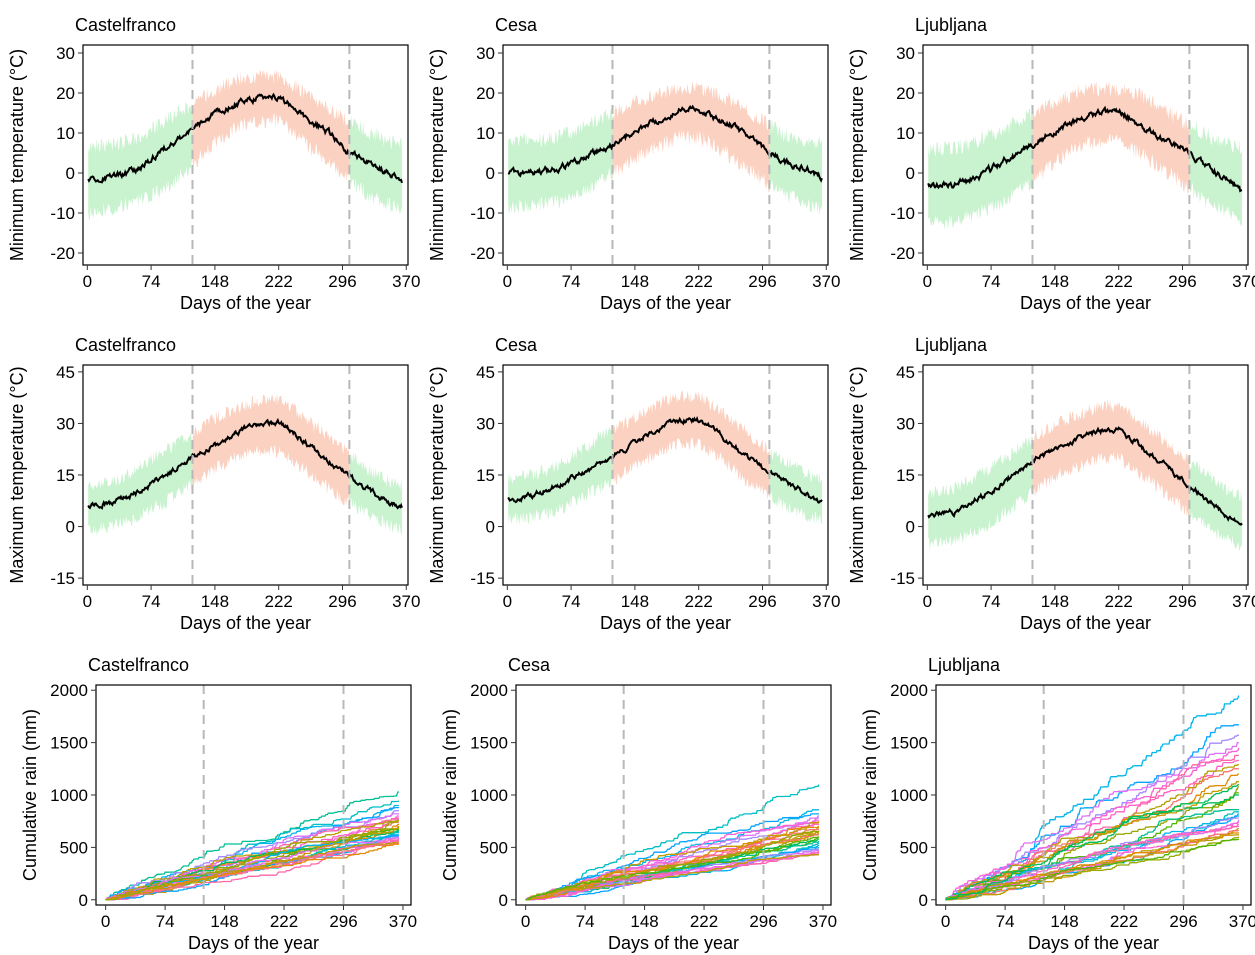 The image size is (1255, 955). Describe the element at coordinates (909, 690) in the screenshot. I see `y-tick-label: 2000` at that location.